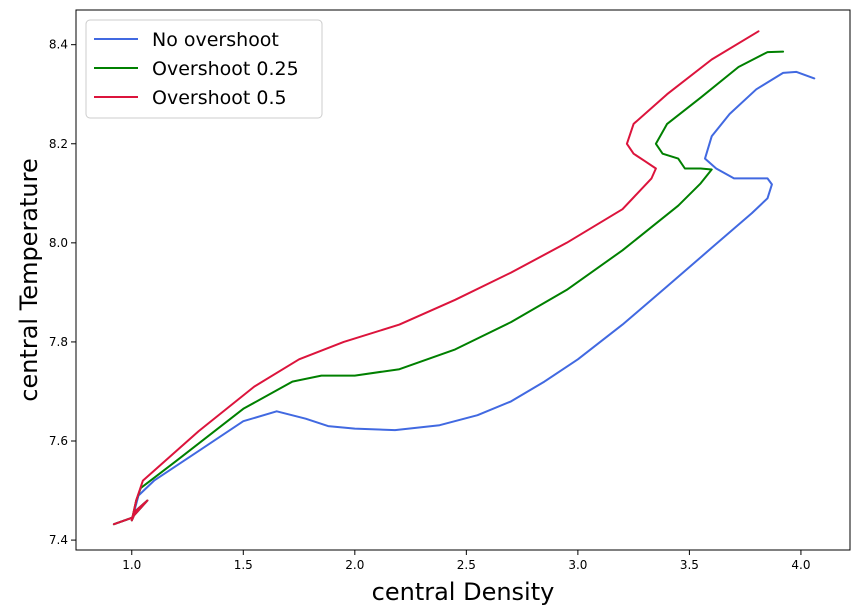  I want to click on x-tick-label: 4.0, so click(800, 565).